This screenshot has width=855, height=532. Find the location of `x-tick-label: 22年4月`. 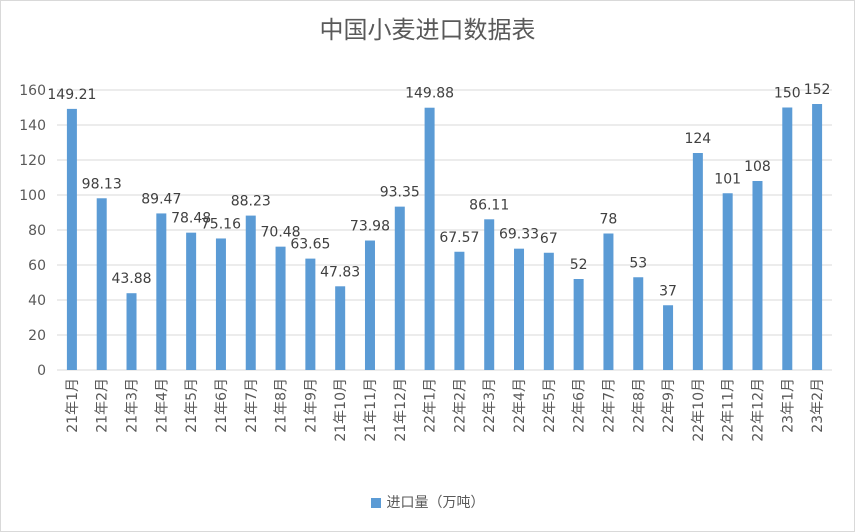

x-tick-label: 22年4月 is located at coordinates (520, 405).